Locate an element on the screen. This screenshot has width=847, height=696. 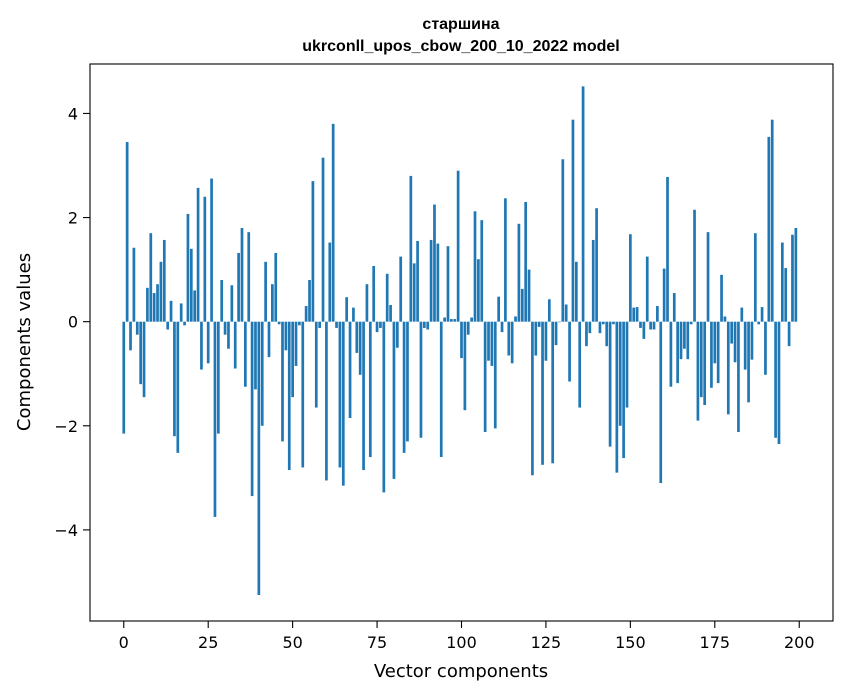
x-tick-label: 75 is located at coordinates (377, 642).